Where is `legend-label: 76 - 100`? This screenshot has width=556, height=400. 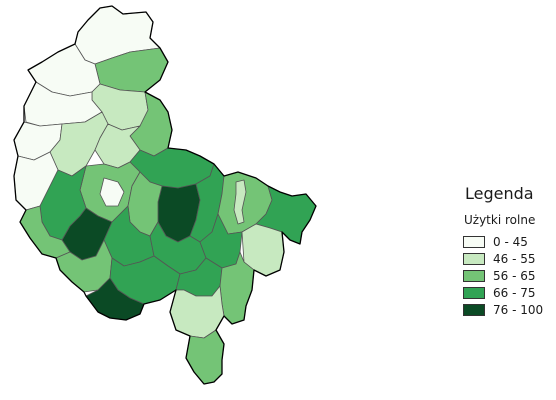 legend-label: 76 - 100 is located at coordinates (518, 309).